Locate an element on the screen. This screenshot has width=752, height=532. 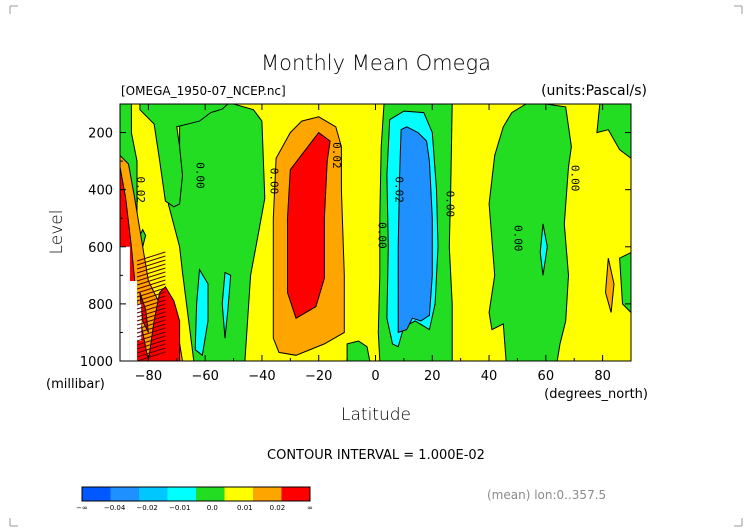
contour-label-7: 0.00 is located at coordinates (518, 238).